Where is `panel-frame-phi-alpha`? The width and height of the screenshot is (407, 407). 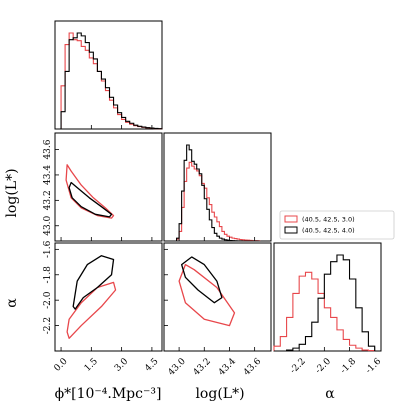
panel-frame-phi-alpha is located at coordinates (108, 297).